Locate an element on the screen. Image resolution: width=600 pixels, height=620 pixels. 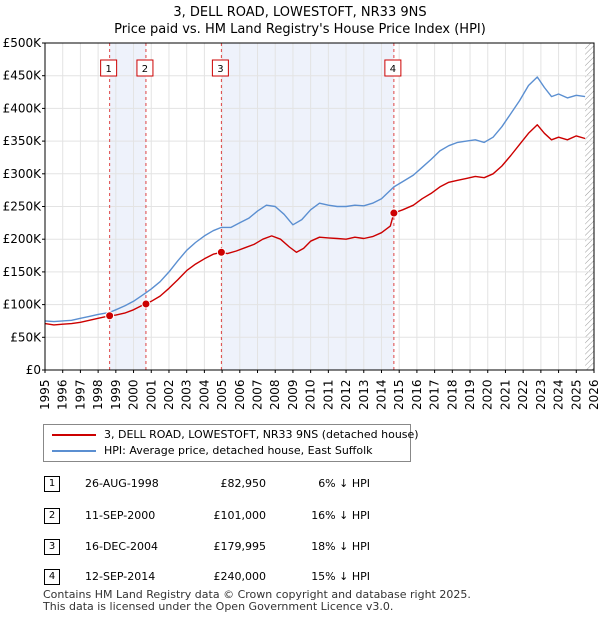
x-tick-label: 2015 is located at coordinates (399, 394).